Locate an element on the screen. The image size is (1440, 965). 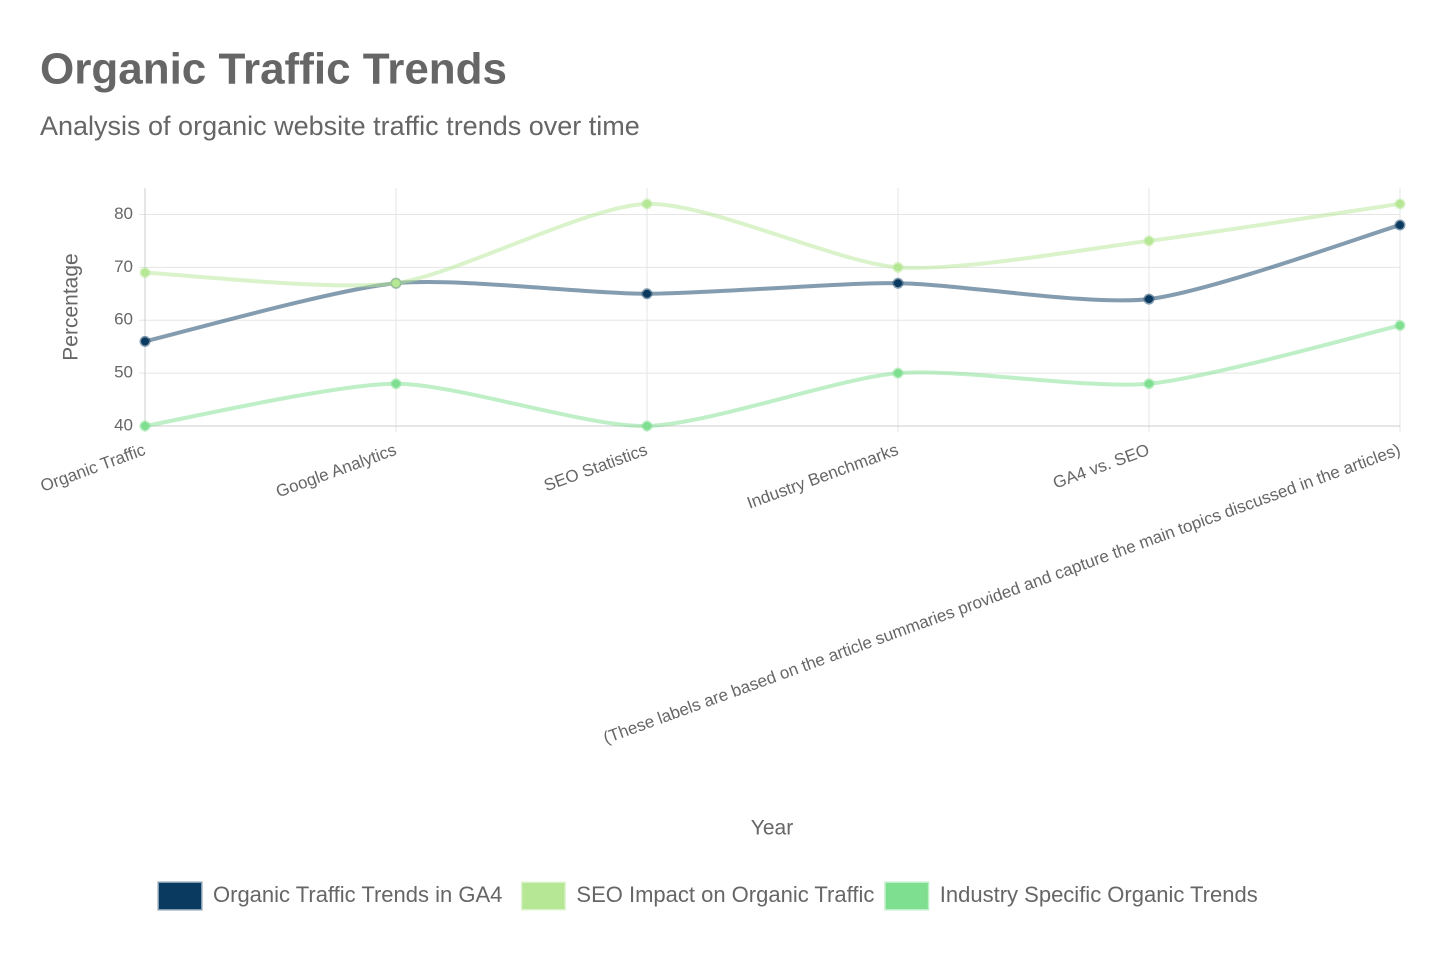
legend-label: Organic Traffic Trends in GA4 is located at coordinates (357, 894).